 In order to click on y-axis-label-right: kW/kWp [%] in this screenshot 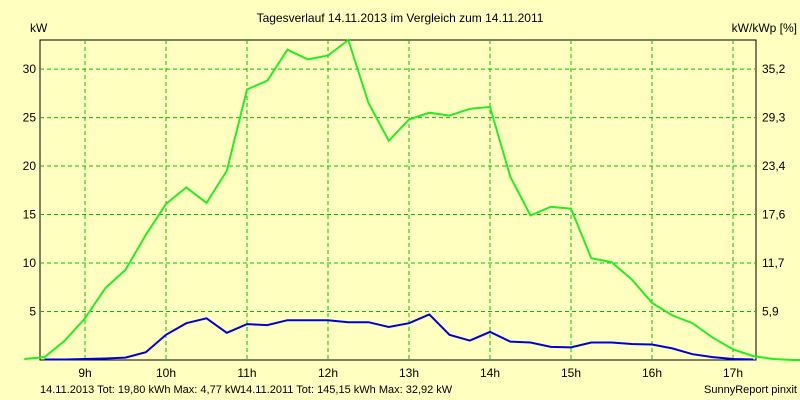, I will do `click(764, 28)`.